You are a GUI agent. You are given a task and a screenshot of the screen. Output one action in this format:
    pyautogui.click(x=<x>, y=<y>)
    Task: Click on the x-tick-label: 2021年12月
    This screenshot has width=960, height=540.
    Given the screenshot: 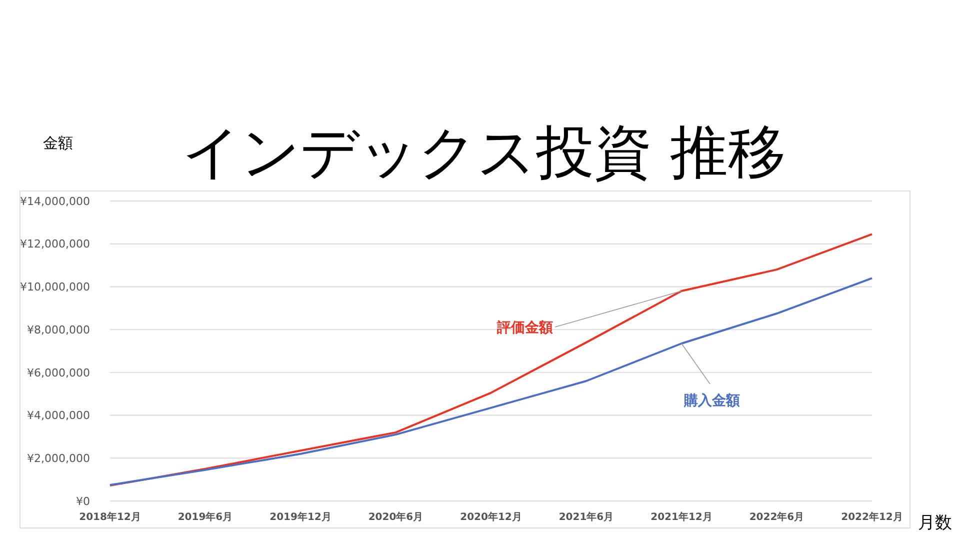 What is the action you would take?
    pyautogui.click(x=681, y=517)
    